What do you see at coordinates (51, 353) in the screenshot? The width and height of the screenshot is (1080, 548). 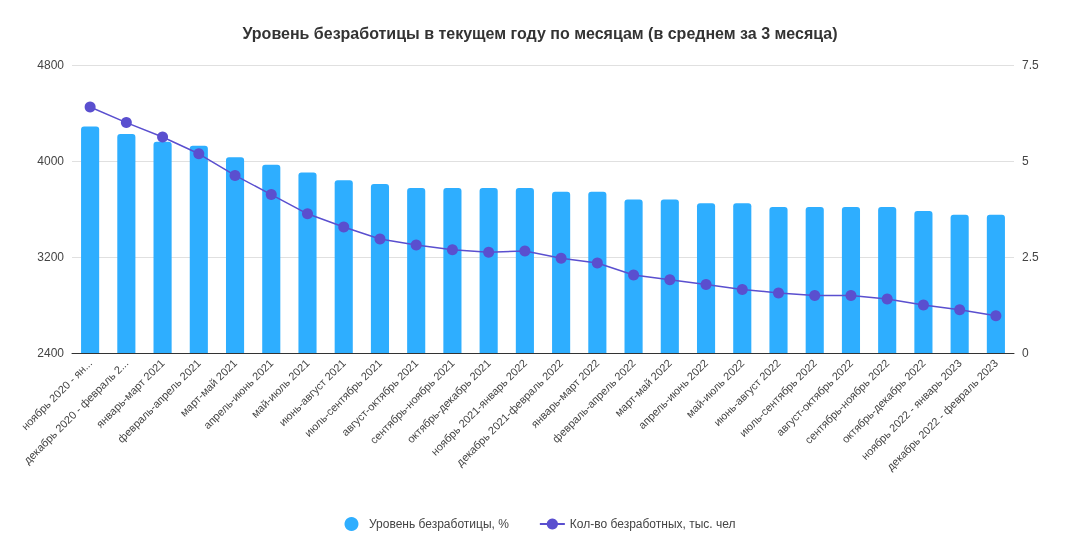 I see `y-tick-label: 2400` at bounding box center [51, 353].